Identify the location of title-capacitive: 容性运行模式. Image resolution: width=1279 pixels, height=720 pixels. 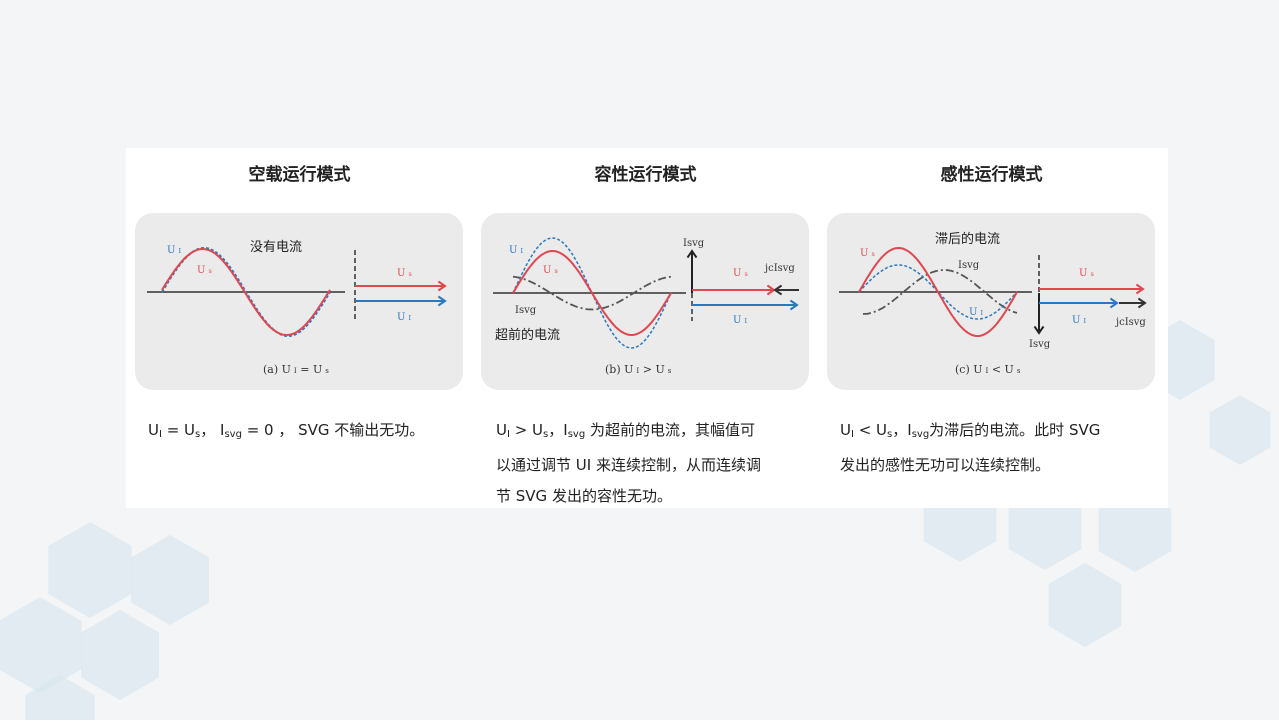
(645, 175).